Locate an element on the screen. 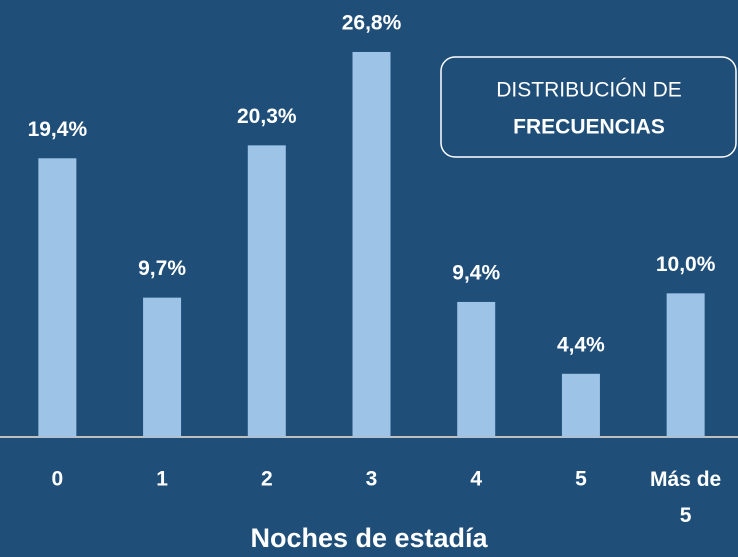 This screenshot has height=557, width=738. value-label: 10,0% is located at coordinates (686, 264).